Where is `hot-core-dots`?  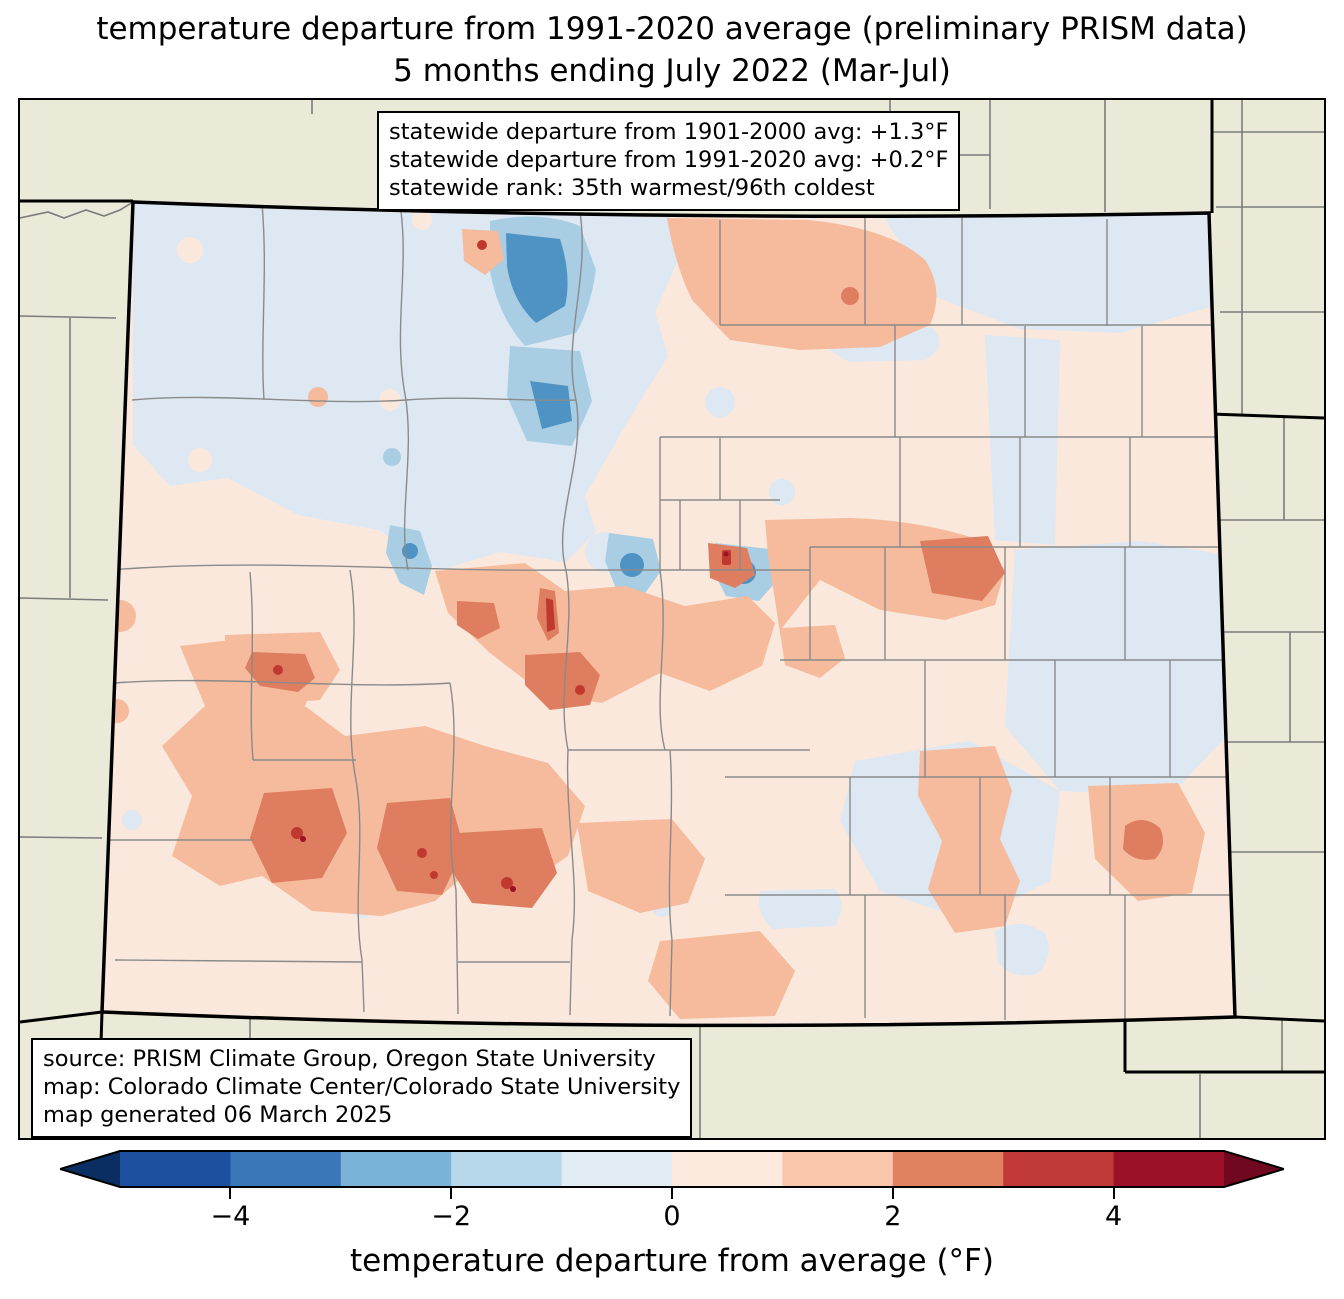
hot-core-dots is located at coordinates (514, 721).